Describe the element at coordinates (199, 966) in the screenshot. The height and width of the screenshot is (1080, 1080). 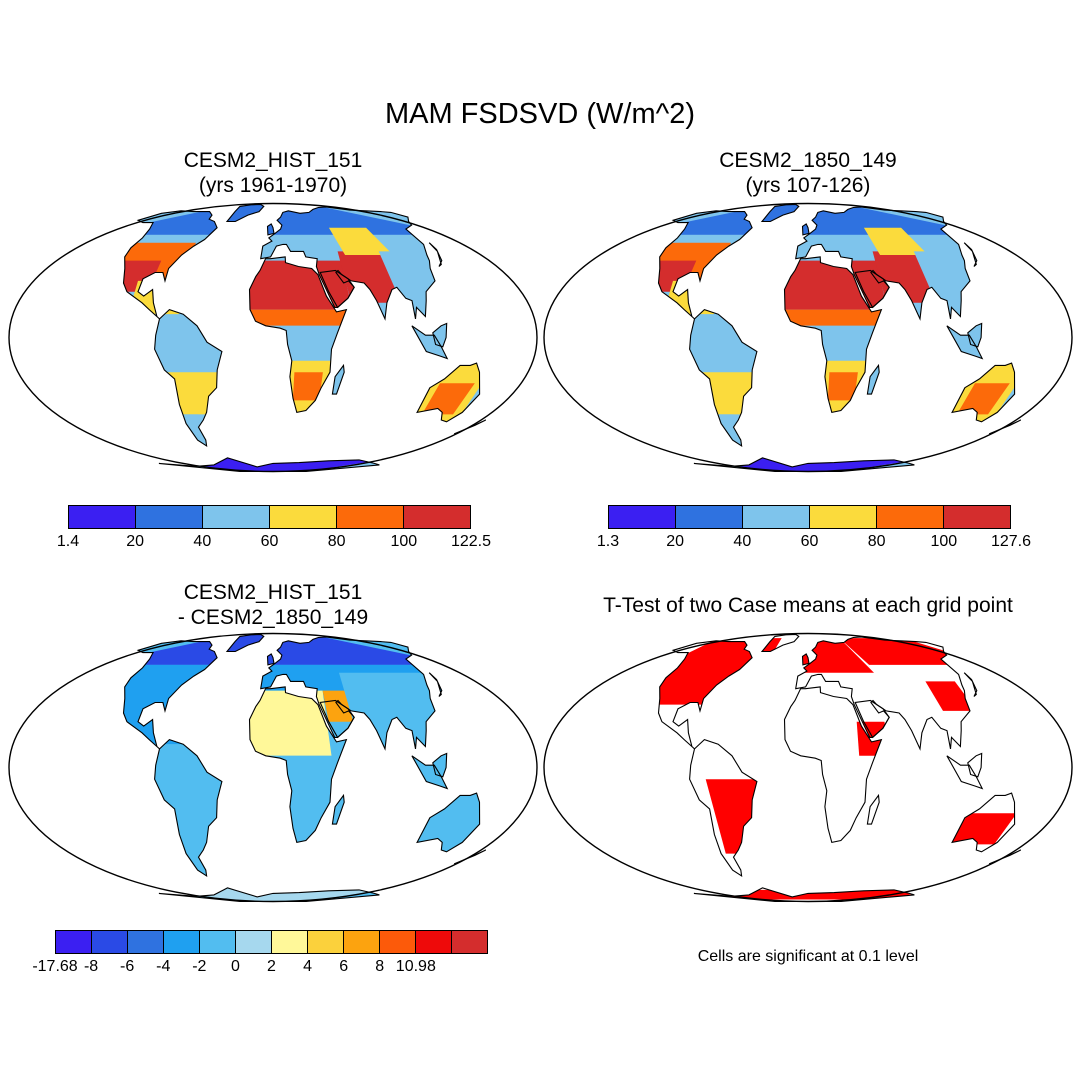
I see `colorbar-tick-label: -2` at that location.